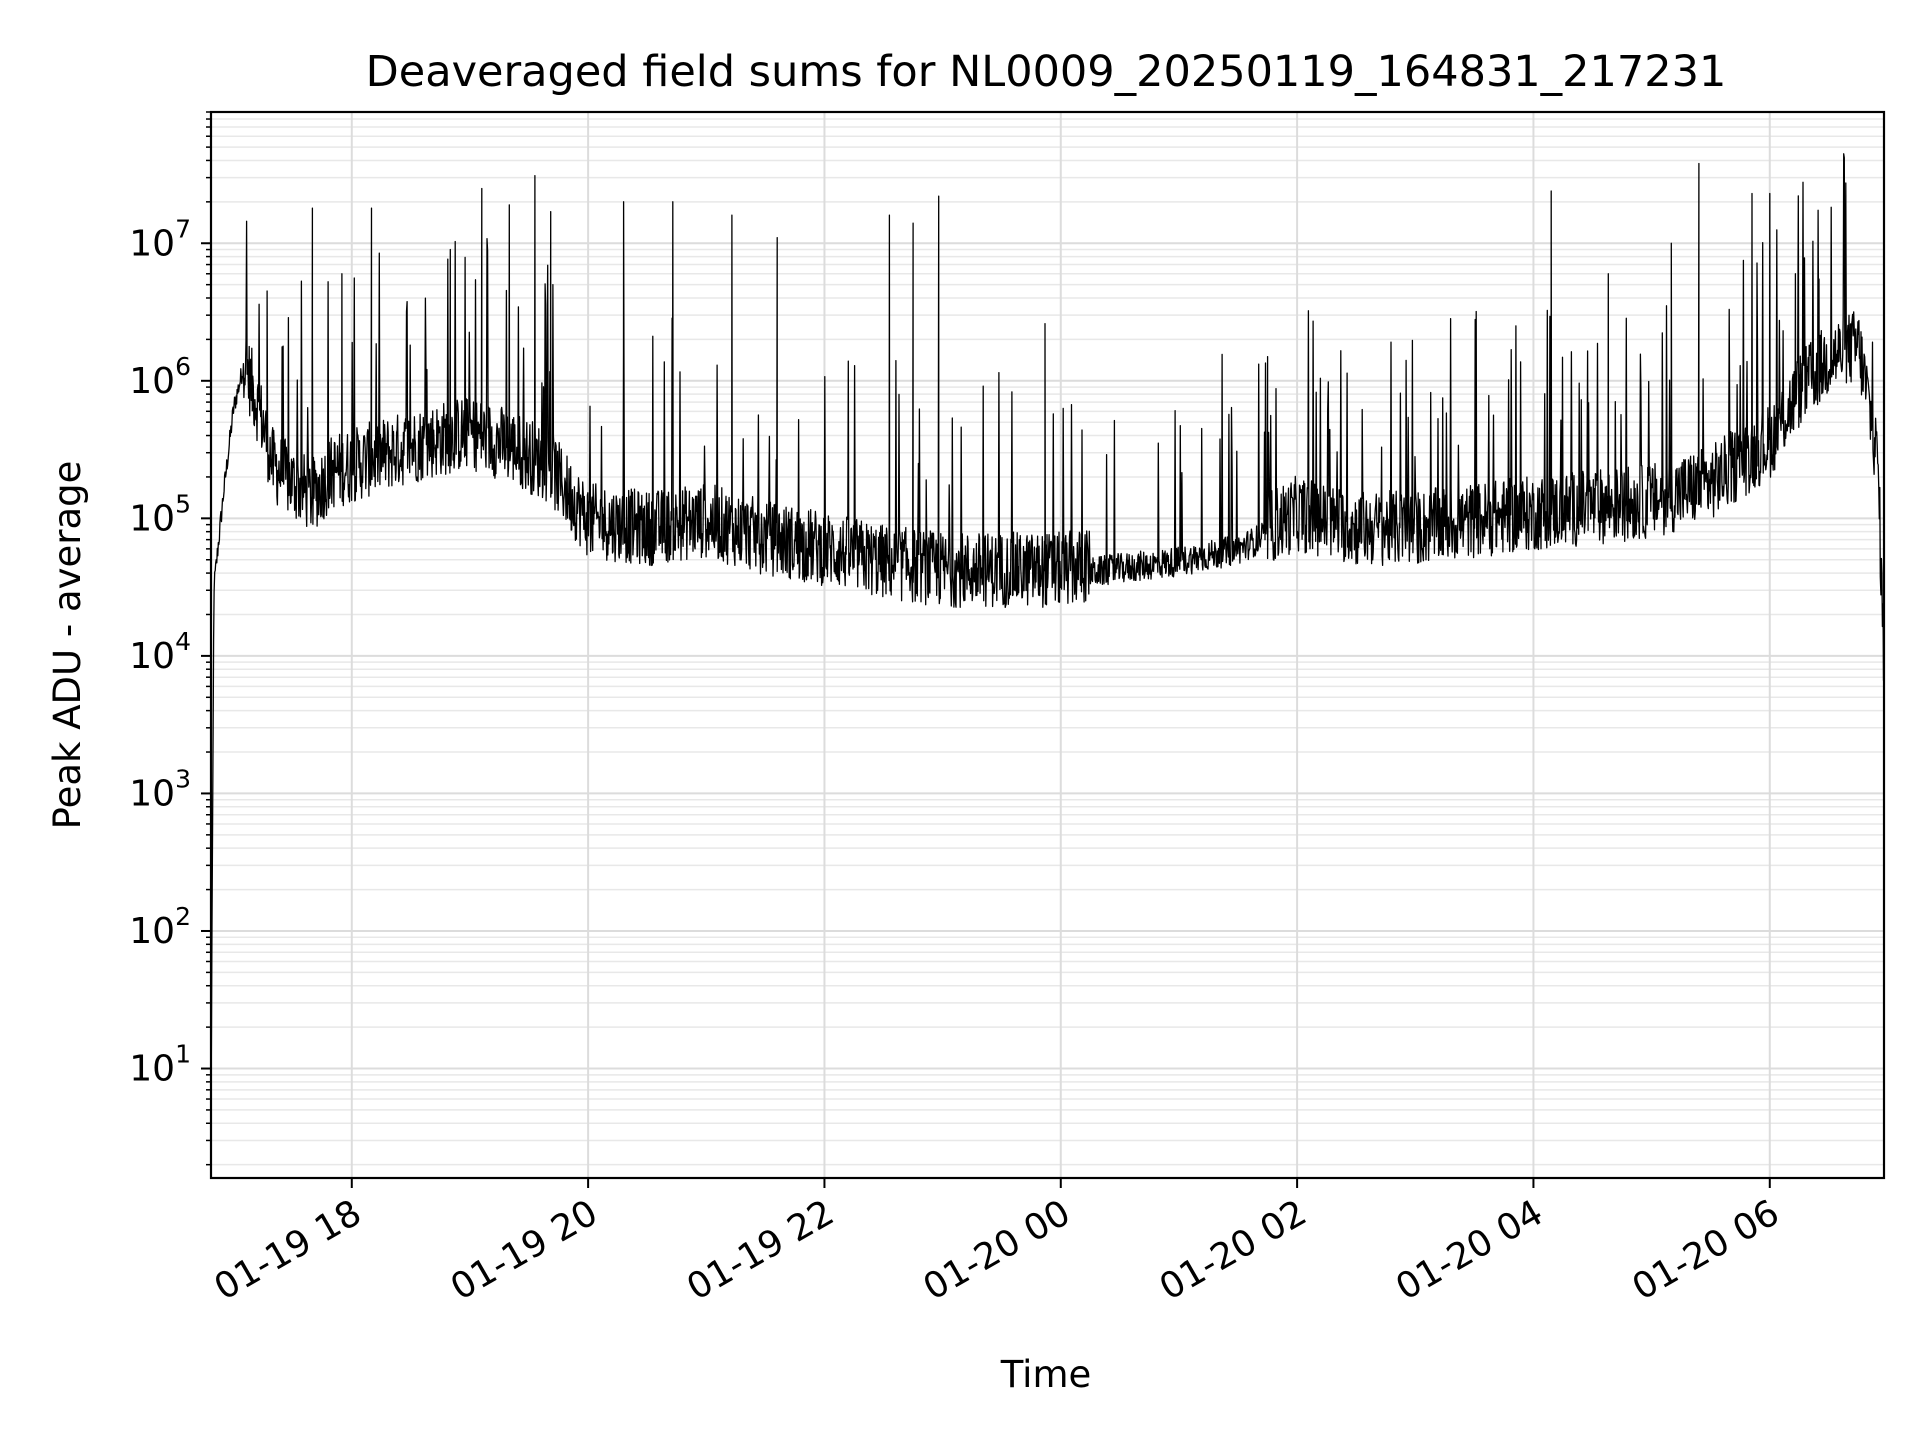  What do you see at coordinates (1046, 1374) in the screenshot?
I see `x-axis-label: Time` at bounding box center [1046, 1374].